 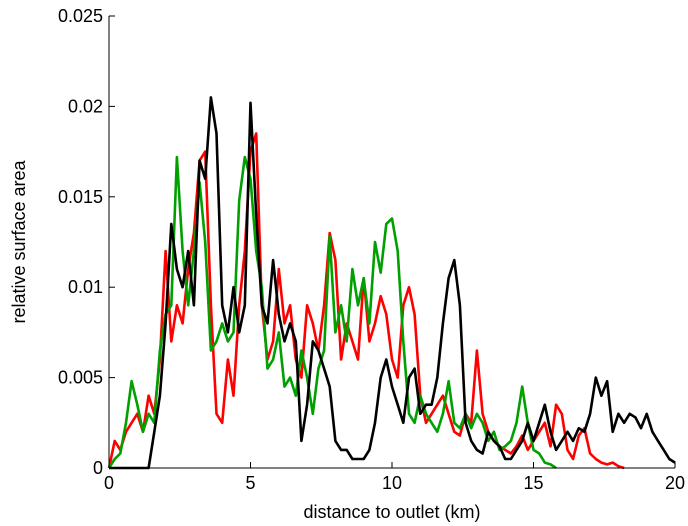 What do you see at coordinates (85, 287) in the screenshot?
I see `y-tick-label: 0.01` at bounding box center [85, 287].